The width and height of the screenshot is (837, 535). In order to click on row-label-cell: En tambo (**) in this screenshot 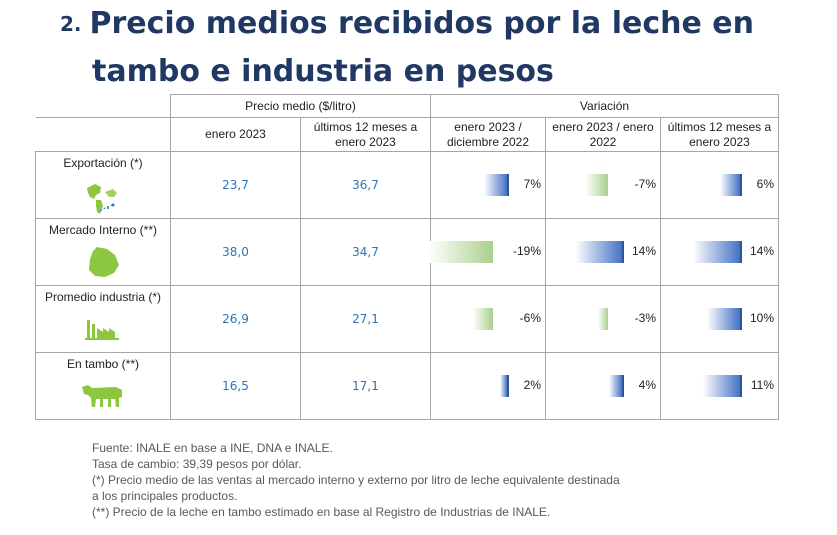, I will do `click(103, 386)`.